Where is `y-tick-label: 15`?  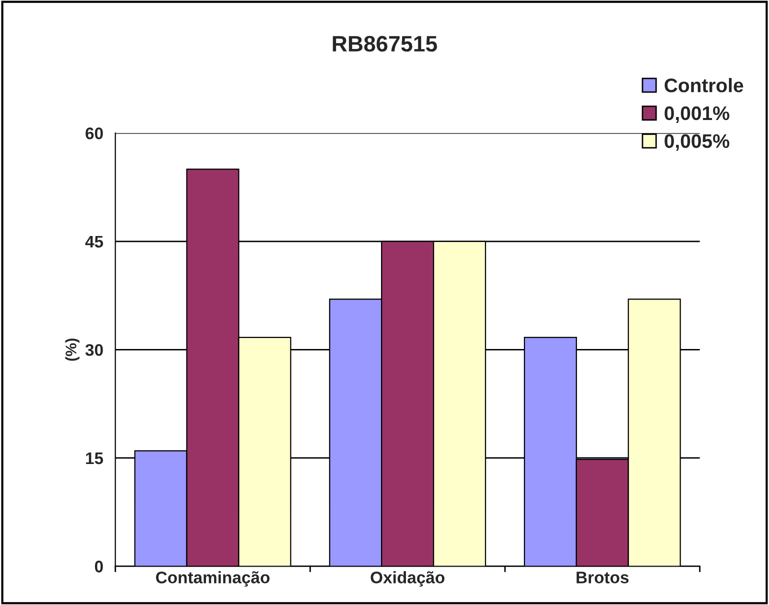 y-tick-label: 15 is located at coordinates (95, 458).